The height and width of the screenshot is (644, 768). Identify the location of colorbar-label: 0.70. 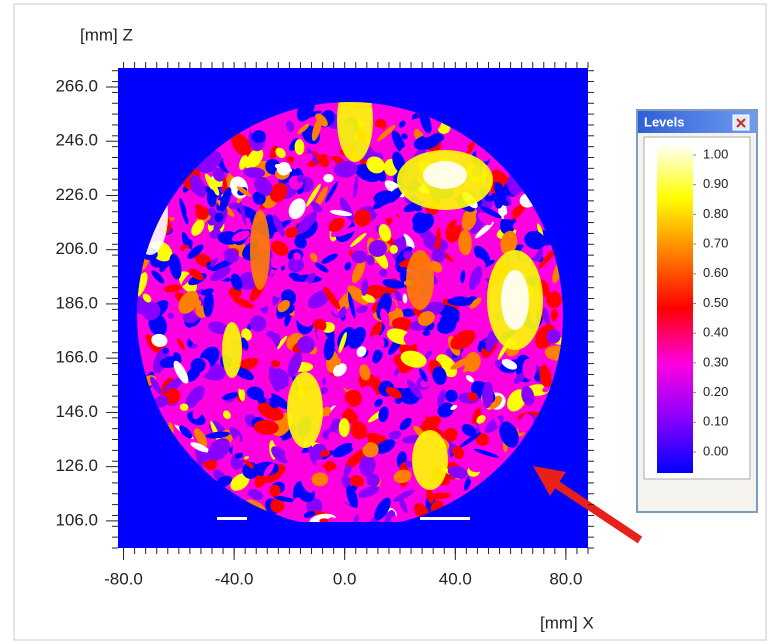
(715, 243).